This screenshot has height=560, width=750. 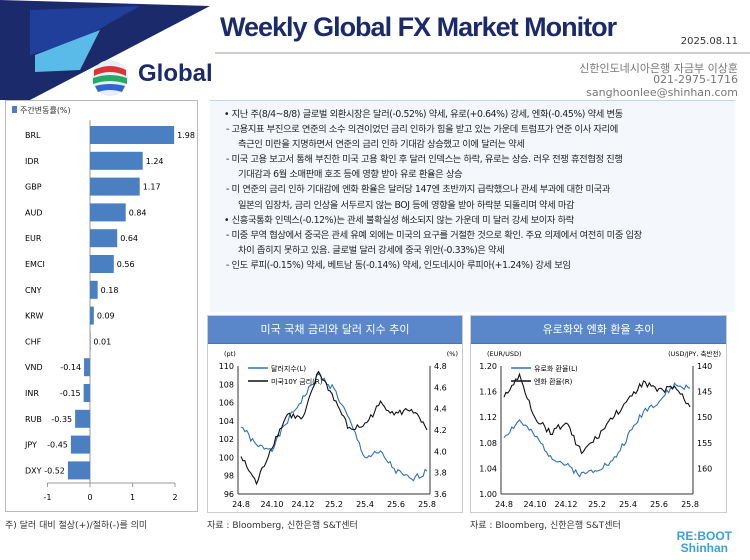 I want to click on bar-CNY, so click(x=94, y=289).